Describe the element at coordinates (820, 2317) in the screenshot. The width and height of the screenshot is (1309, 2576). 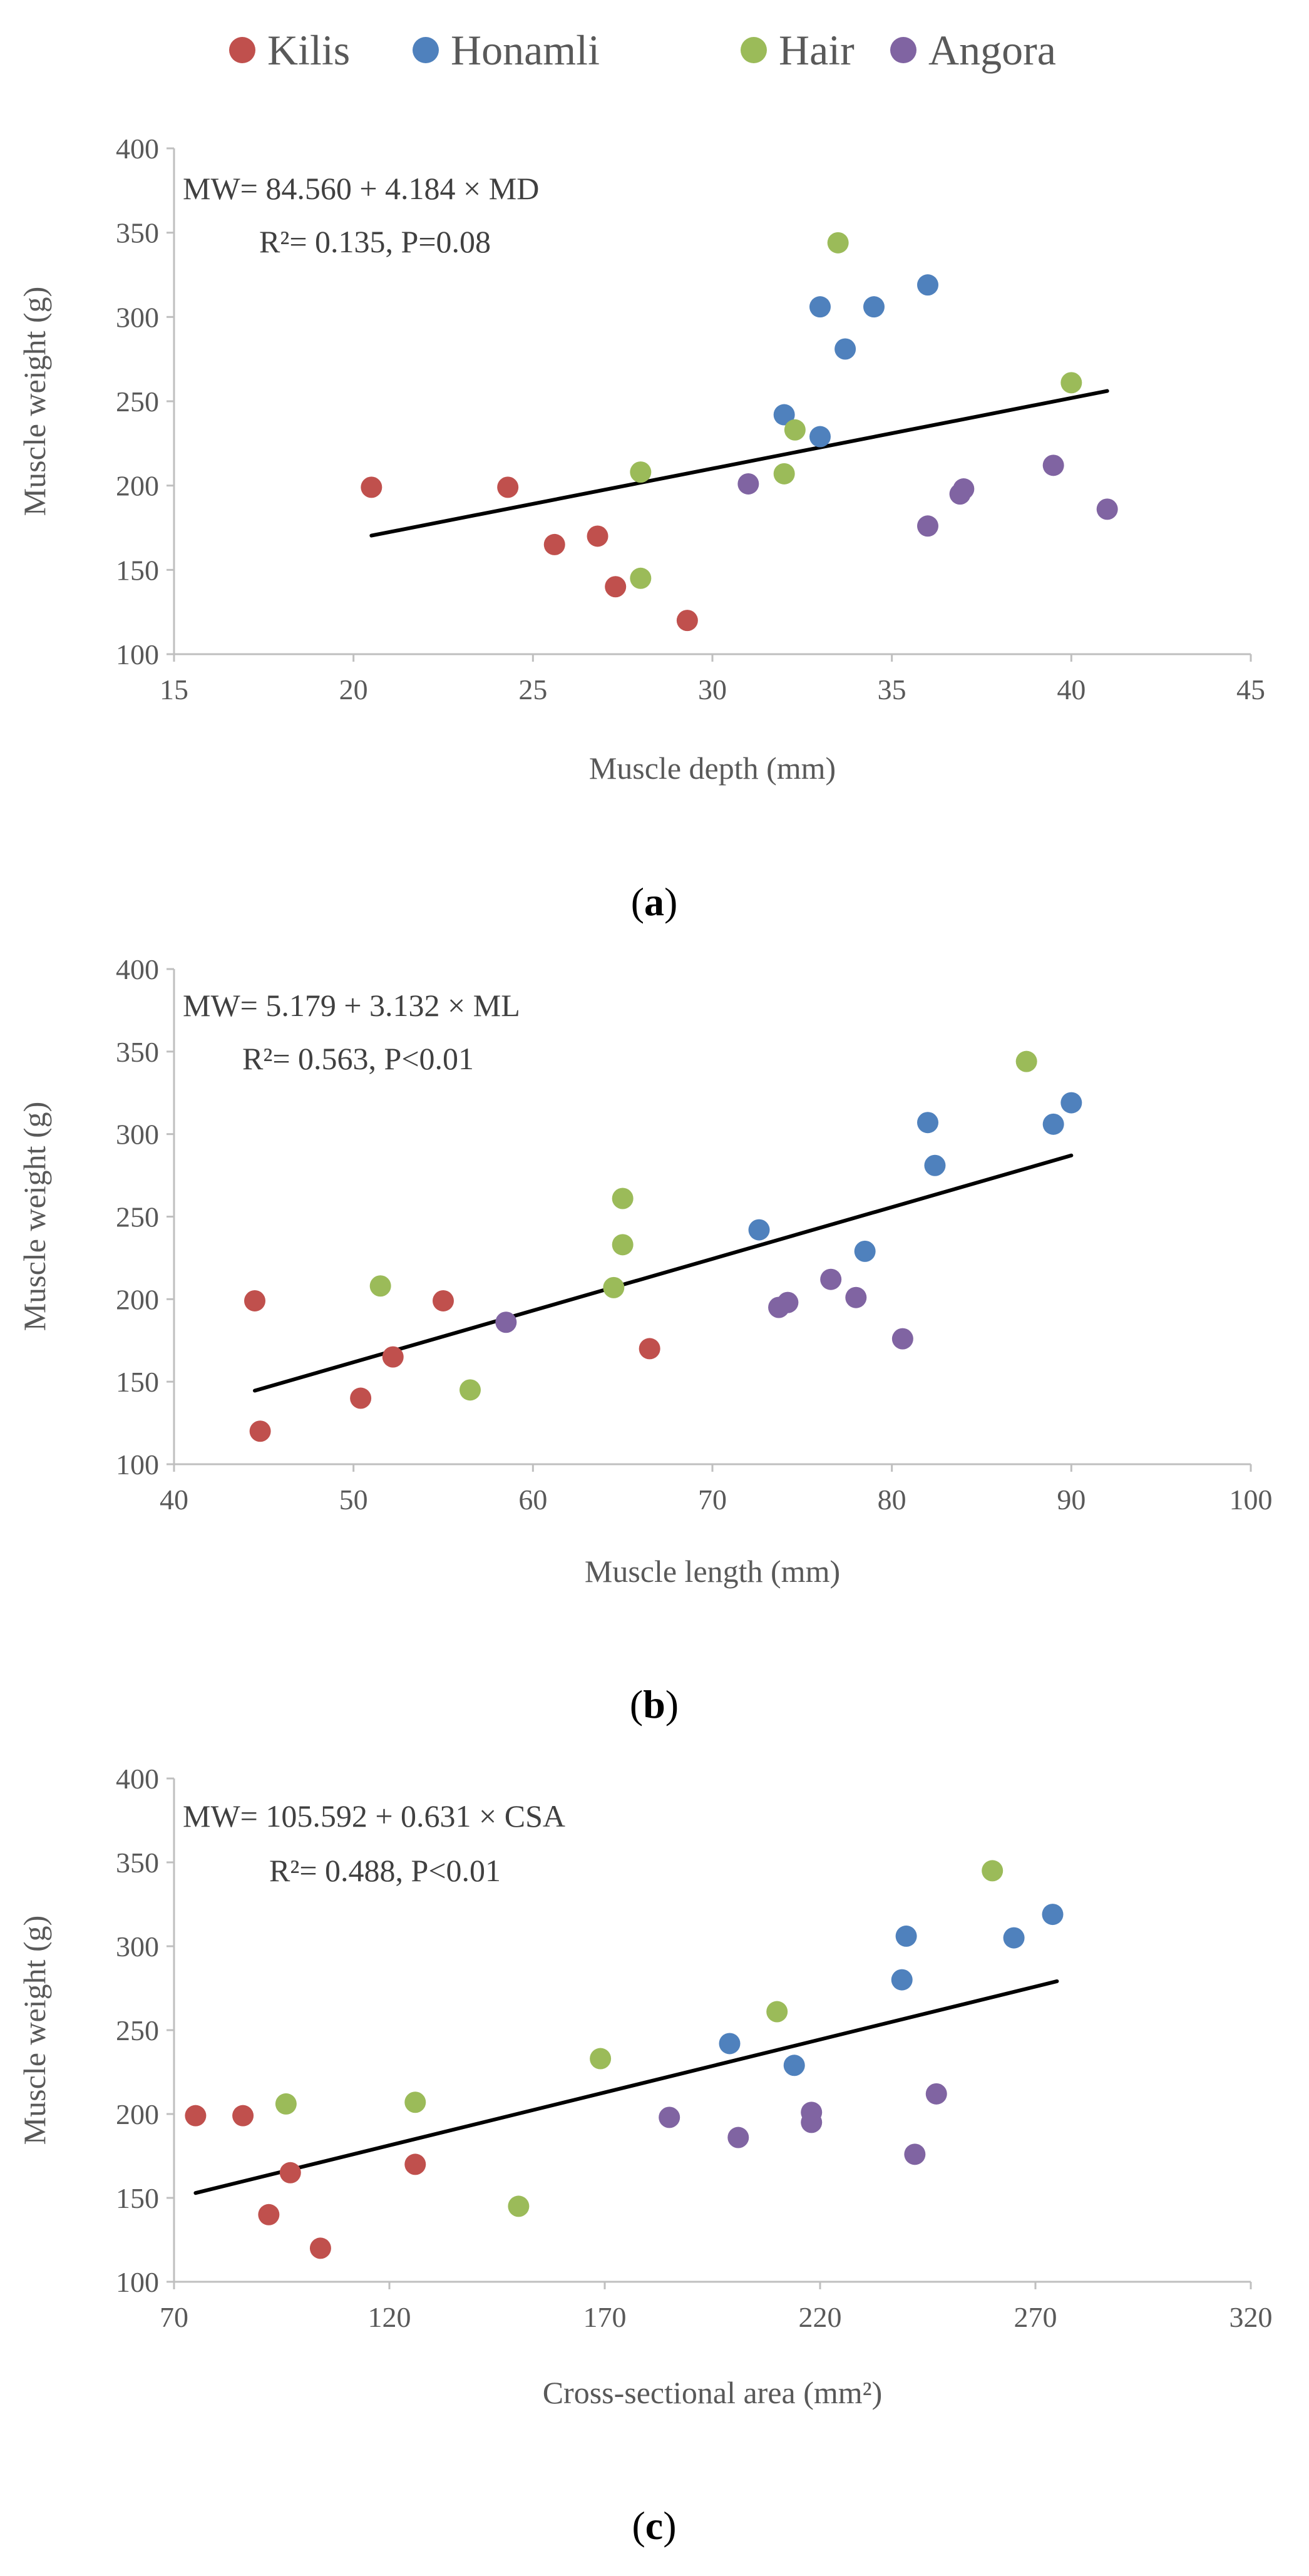
I see `x-tick-label: 220` at that location.